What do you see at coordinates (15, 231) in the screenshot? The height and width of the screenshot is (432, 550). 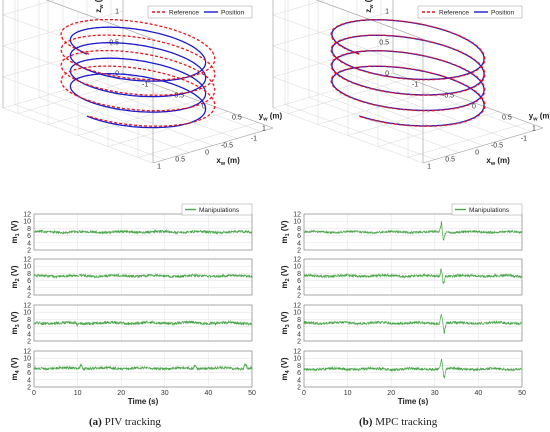 I see `y-axis-label: m1 (V)` at bounding box center [15, 231].